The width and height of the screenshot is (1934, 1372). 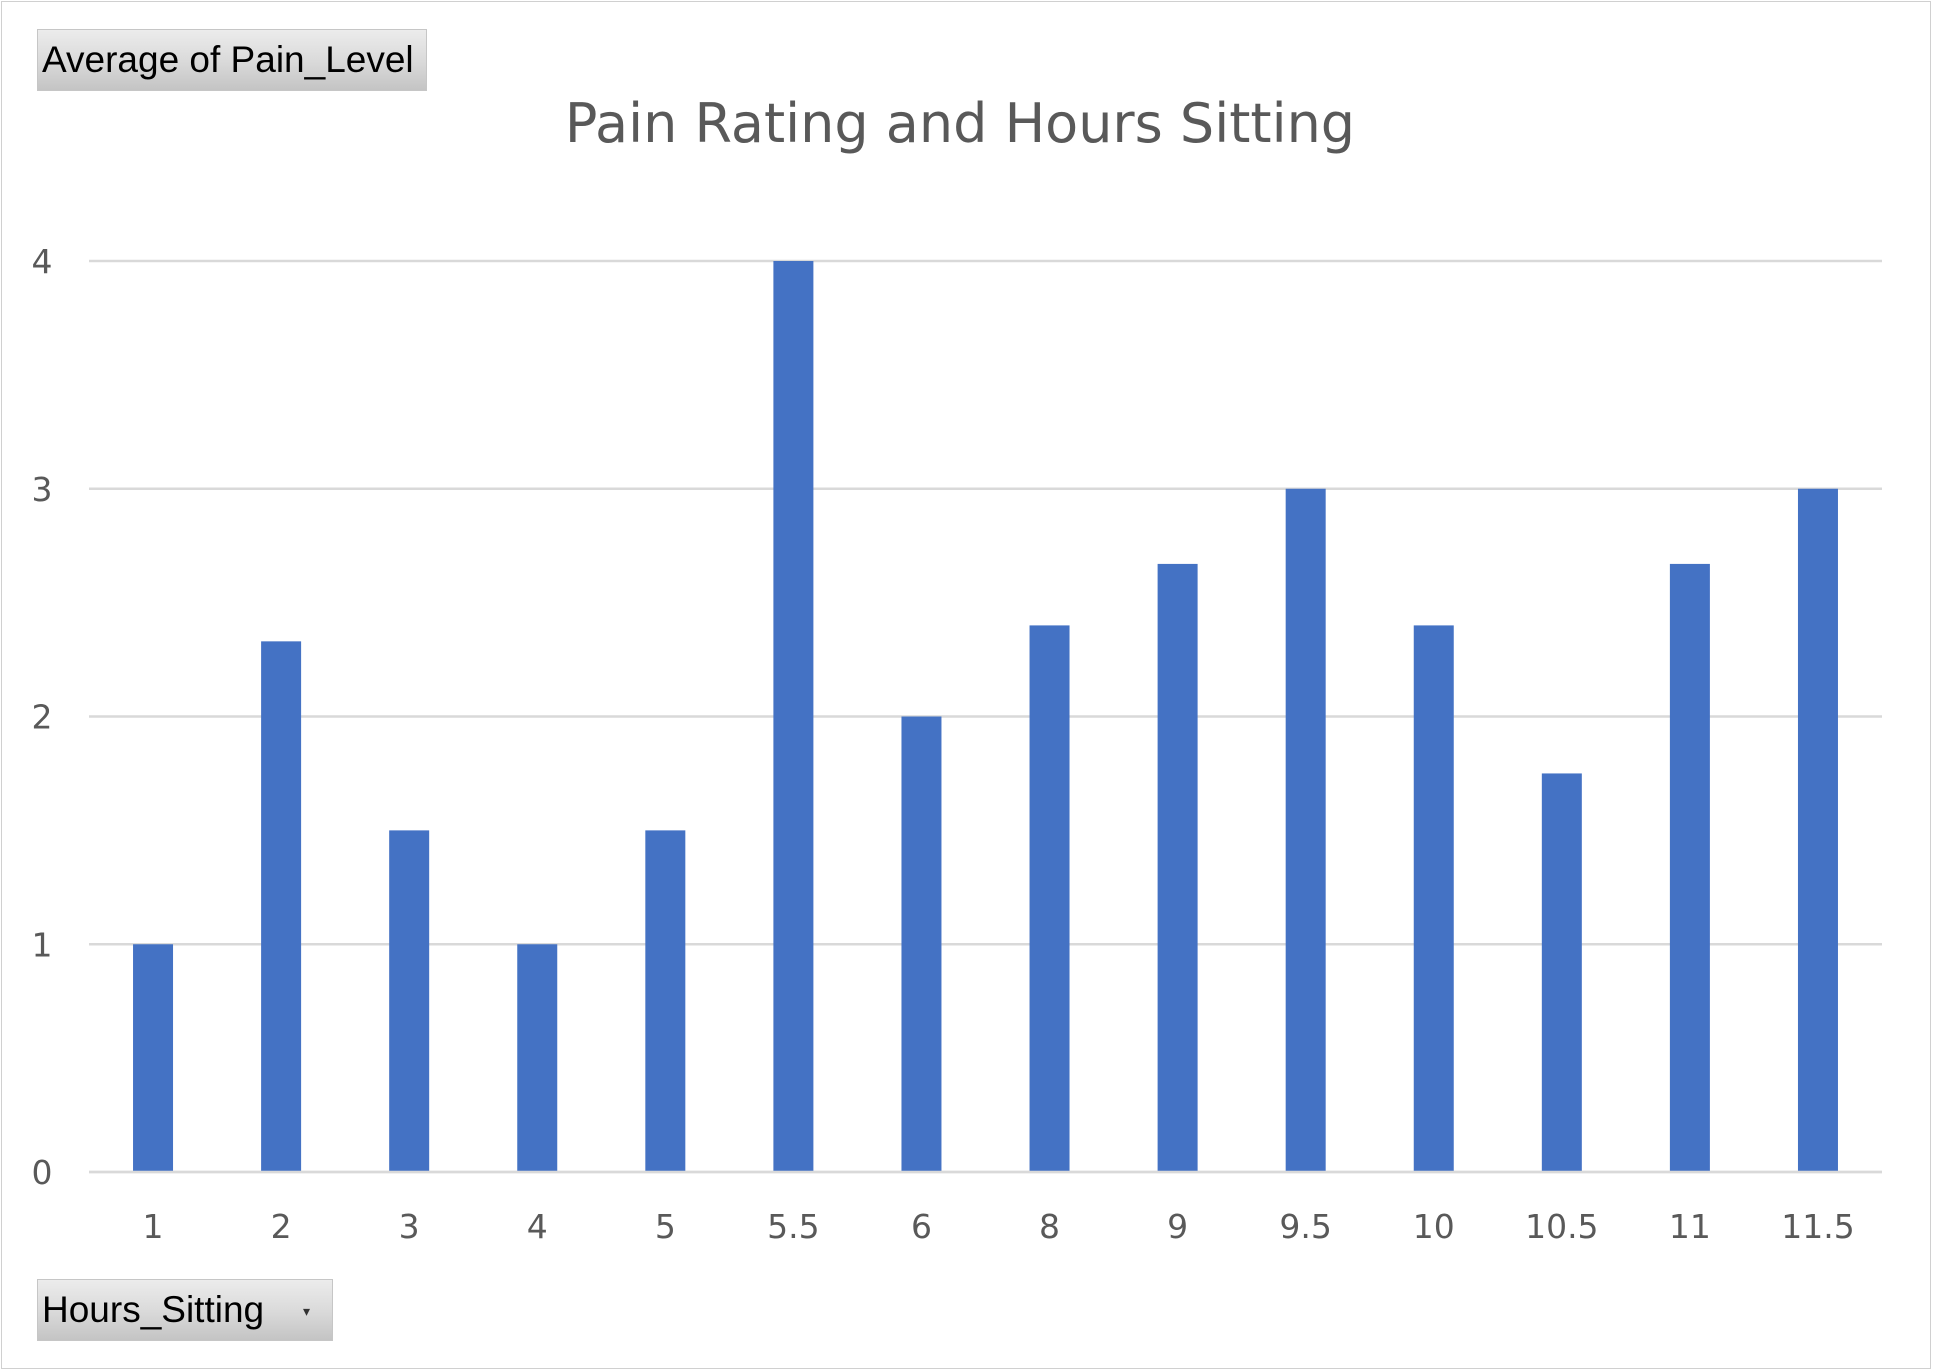 What do you see at coordinates (1817, 1226) in the screenshot?
I see `x-tick-label: 11.5` at bounding box center [1817, 1226].